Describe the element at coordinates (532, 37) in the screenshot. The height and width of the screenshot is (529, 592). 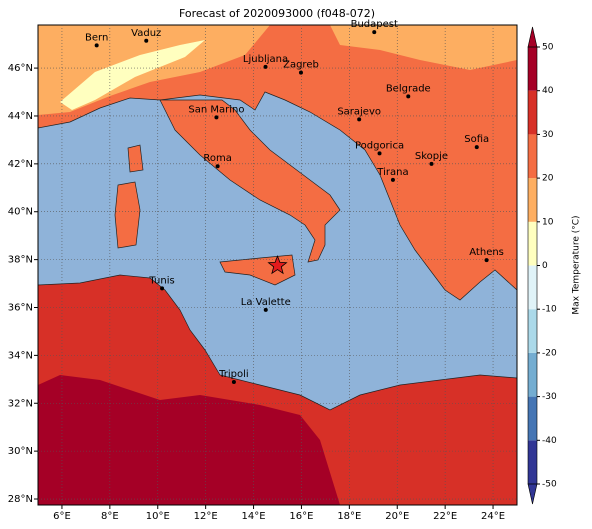
I see `colorbar-extend-top` at that location.